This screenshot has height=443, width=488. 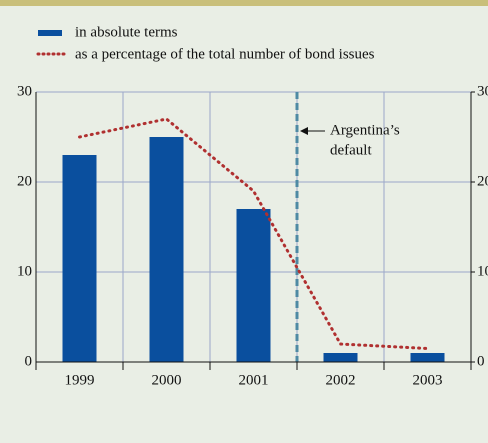 I want to click on y-tick-label: 20, so click(x=24, y=181).